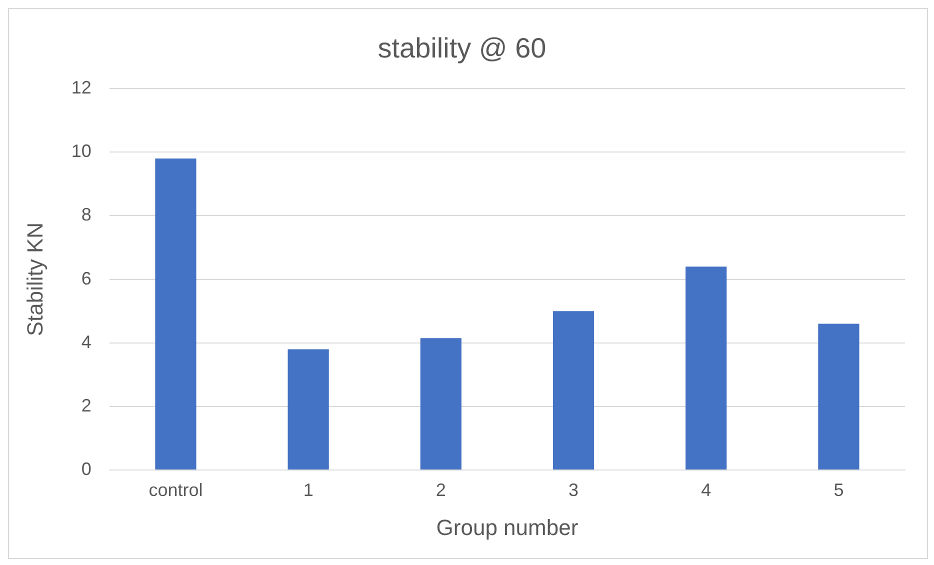  Describe the element at coordinates (839, 490) in the screenshot. I see `x-tick-label: 5` at that location.